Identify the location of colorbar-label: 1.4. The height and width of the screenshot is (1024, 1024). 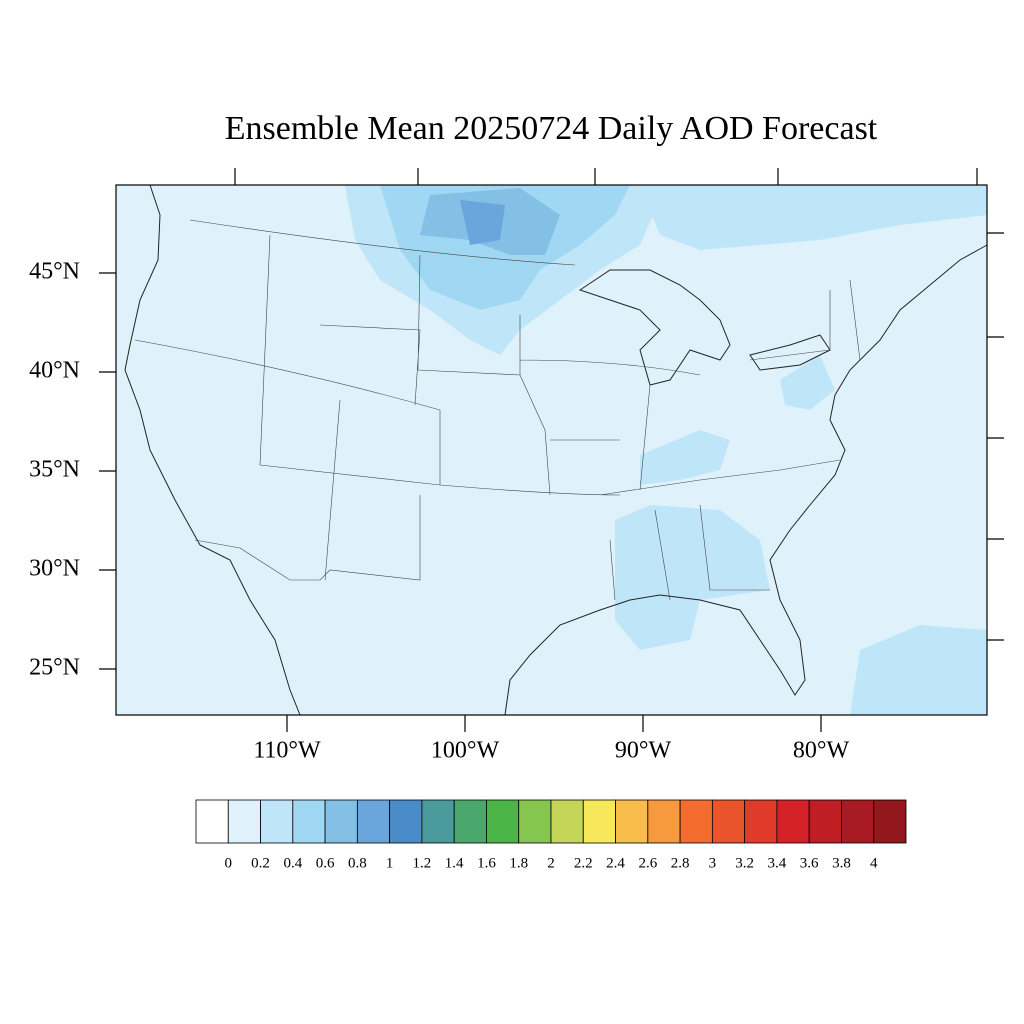
(454, 863).